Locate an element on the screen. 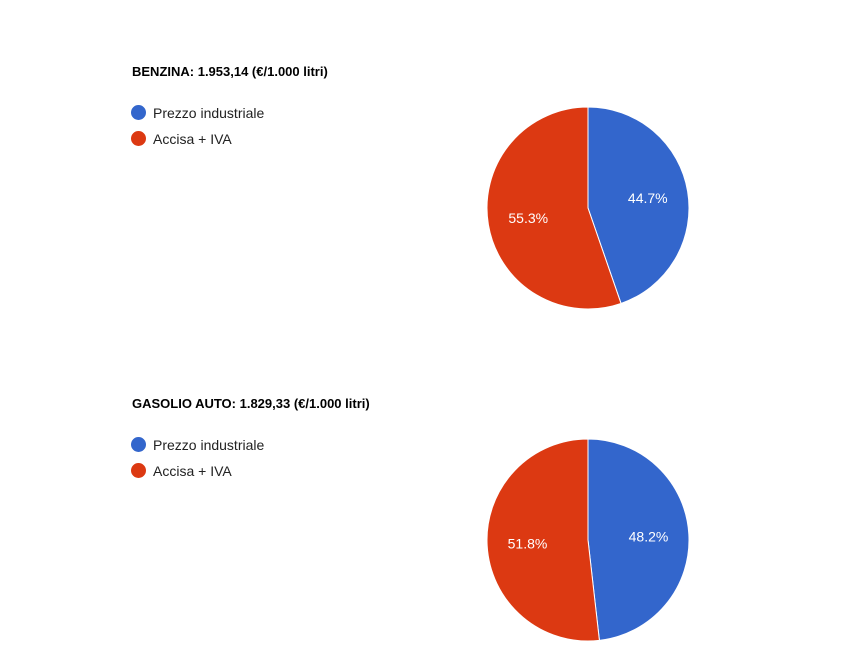 The image size is (865, 662). chart-title: GASOLIO AUTO: 1.829,33 (€/1.000 litri) is located at coordinates (251, 403).